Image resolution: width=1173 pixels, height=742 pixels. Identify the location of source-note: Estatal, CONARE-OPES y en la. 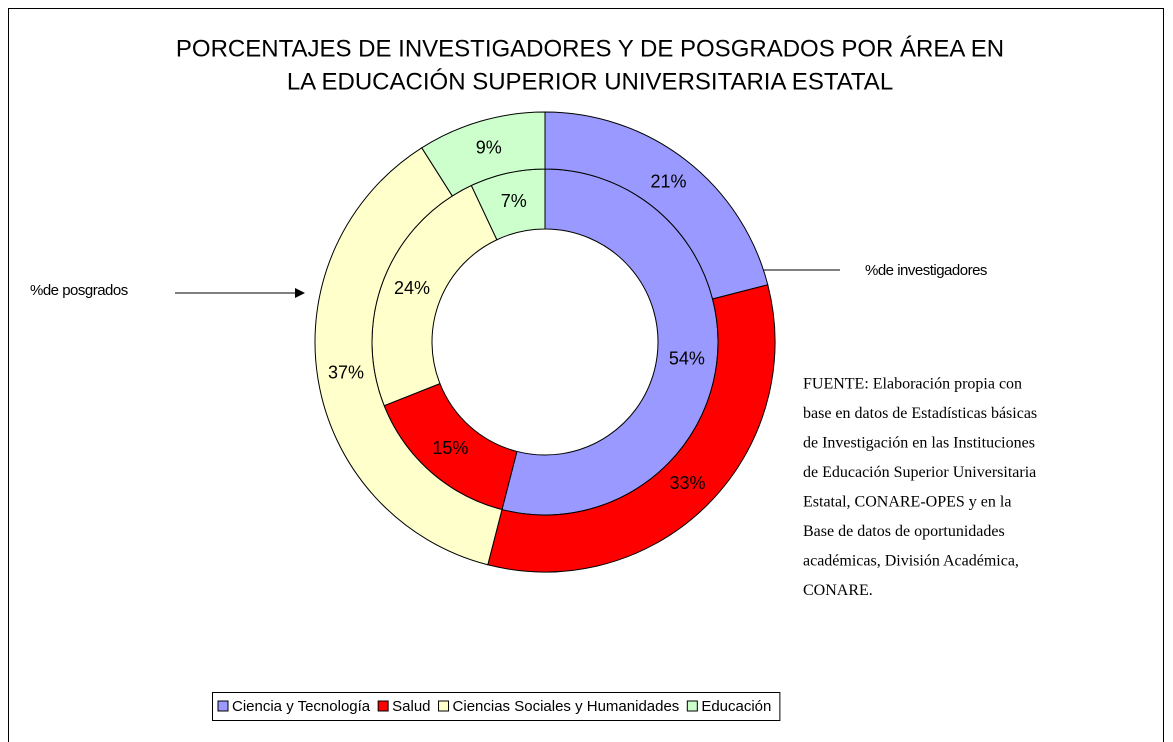
(907, 502).